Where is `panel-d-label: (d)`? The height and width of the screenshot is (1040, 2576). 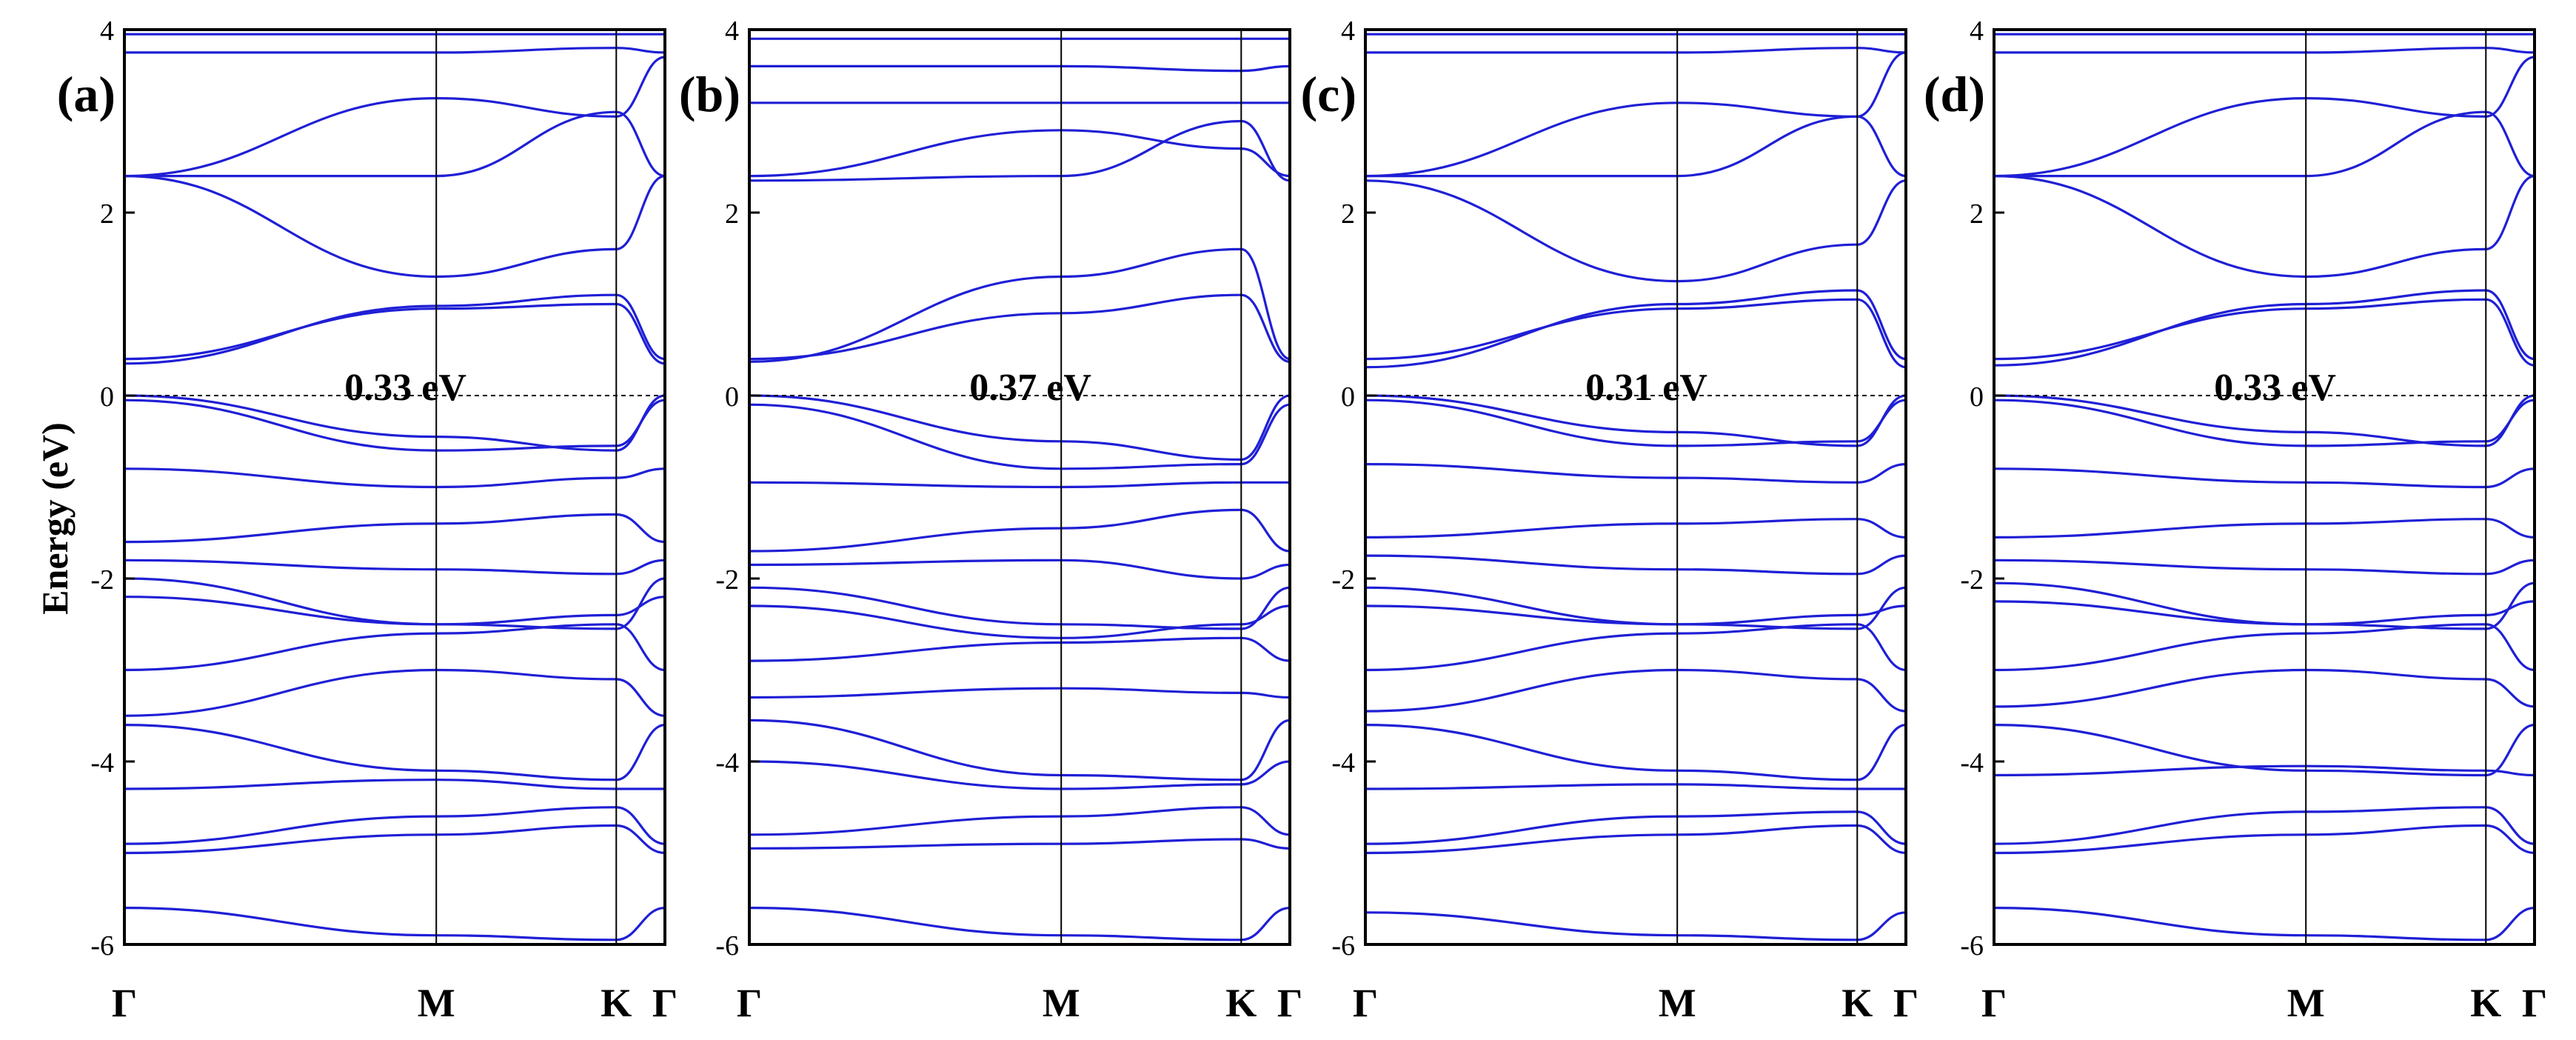
panel-d-label: (d) is located at coordinates (1954, 94).